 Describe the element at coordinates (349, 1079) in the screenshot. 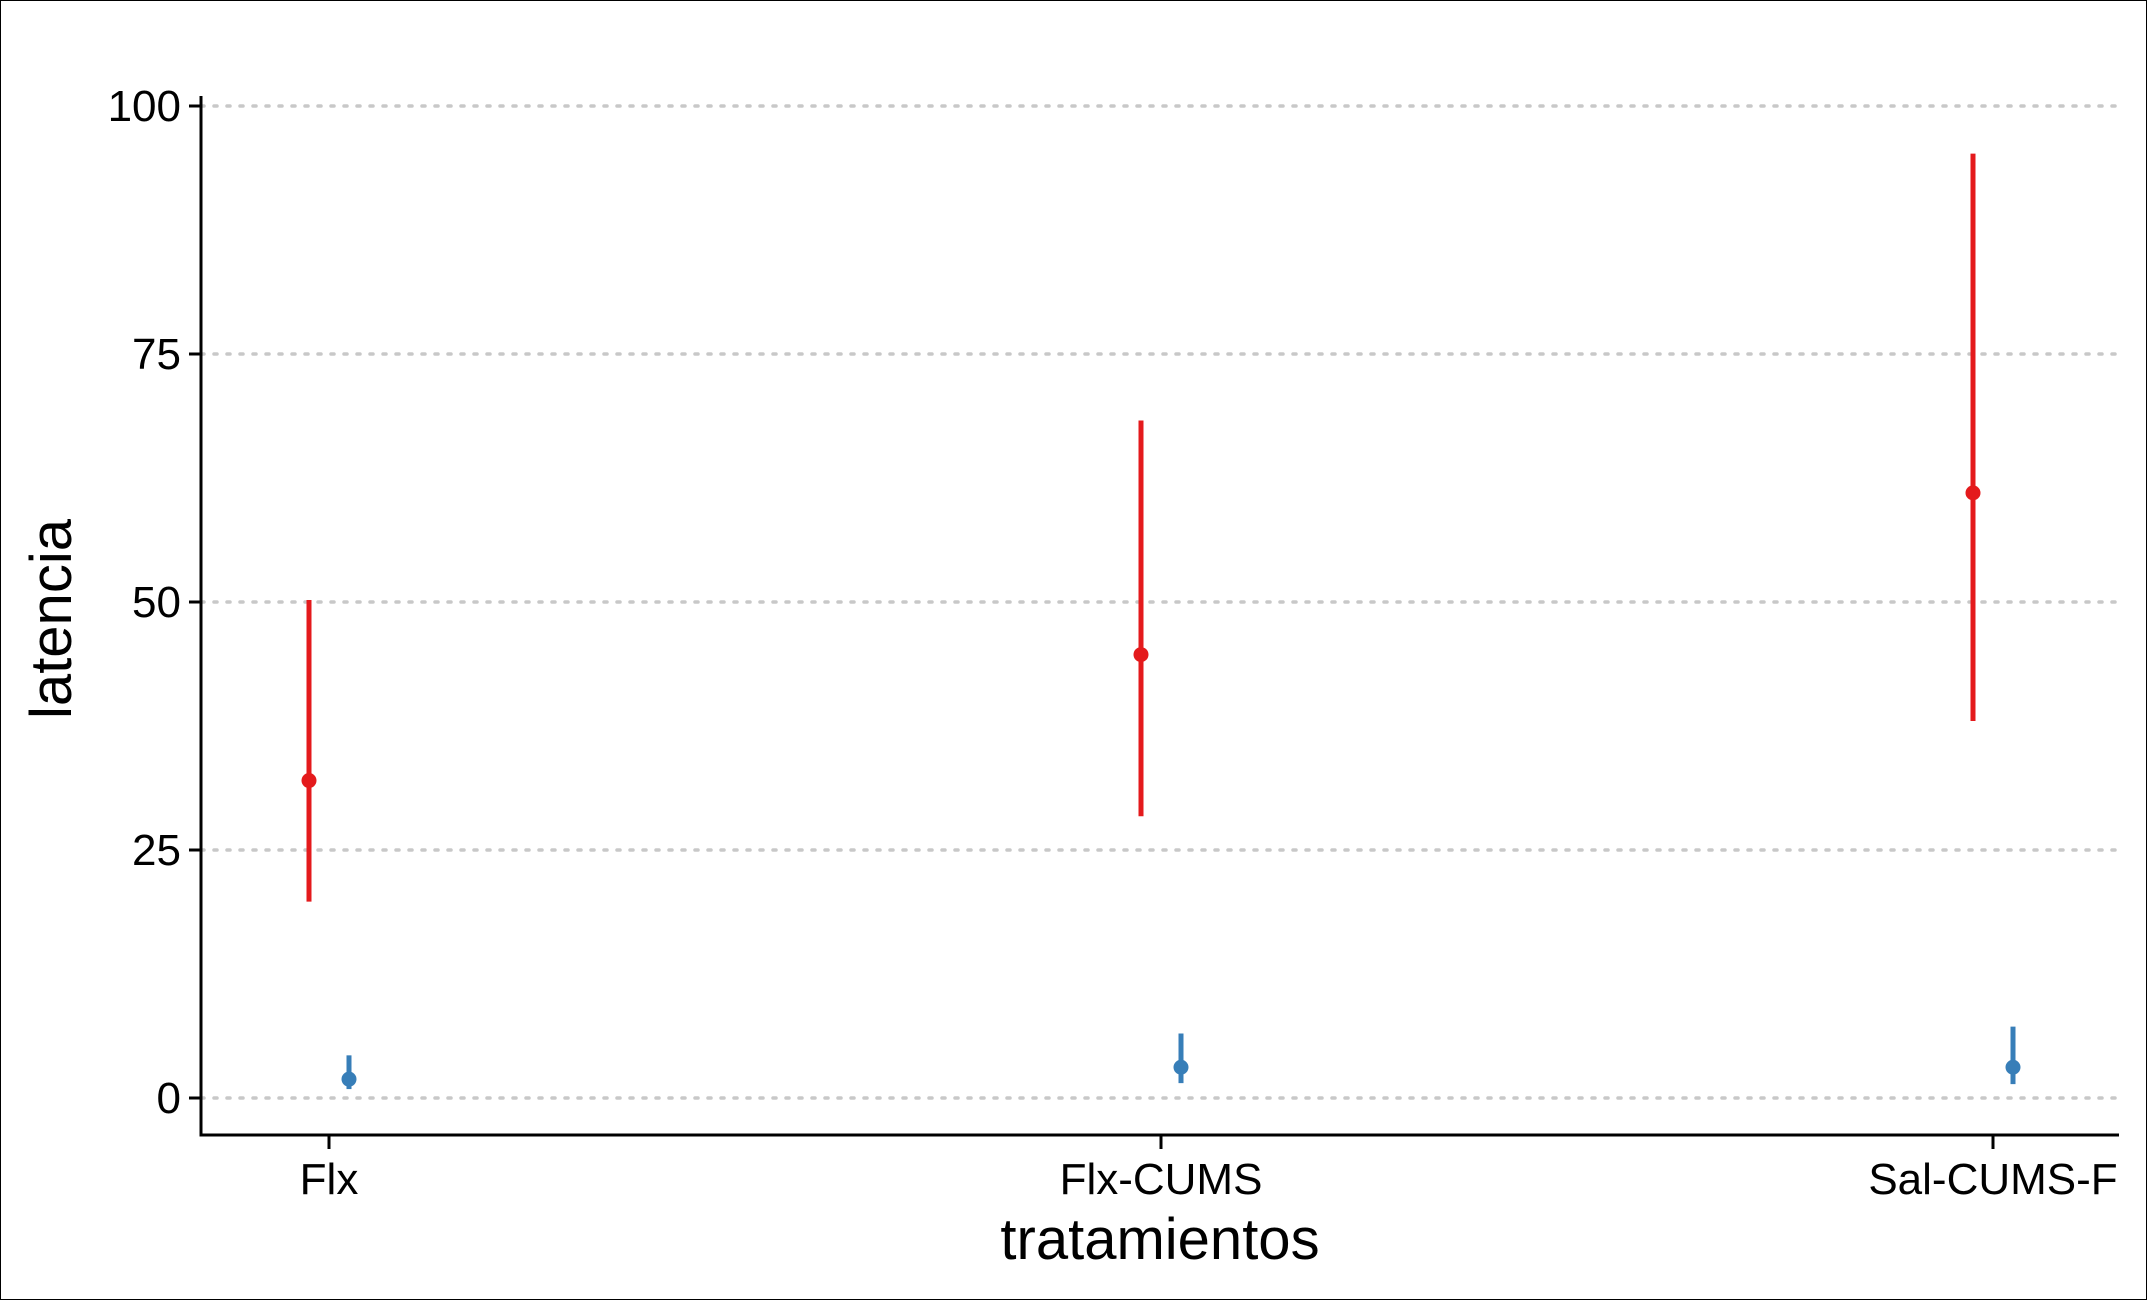

I see `point-1-Flx` at that location.